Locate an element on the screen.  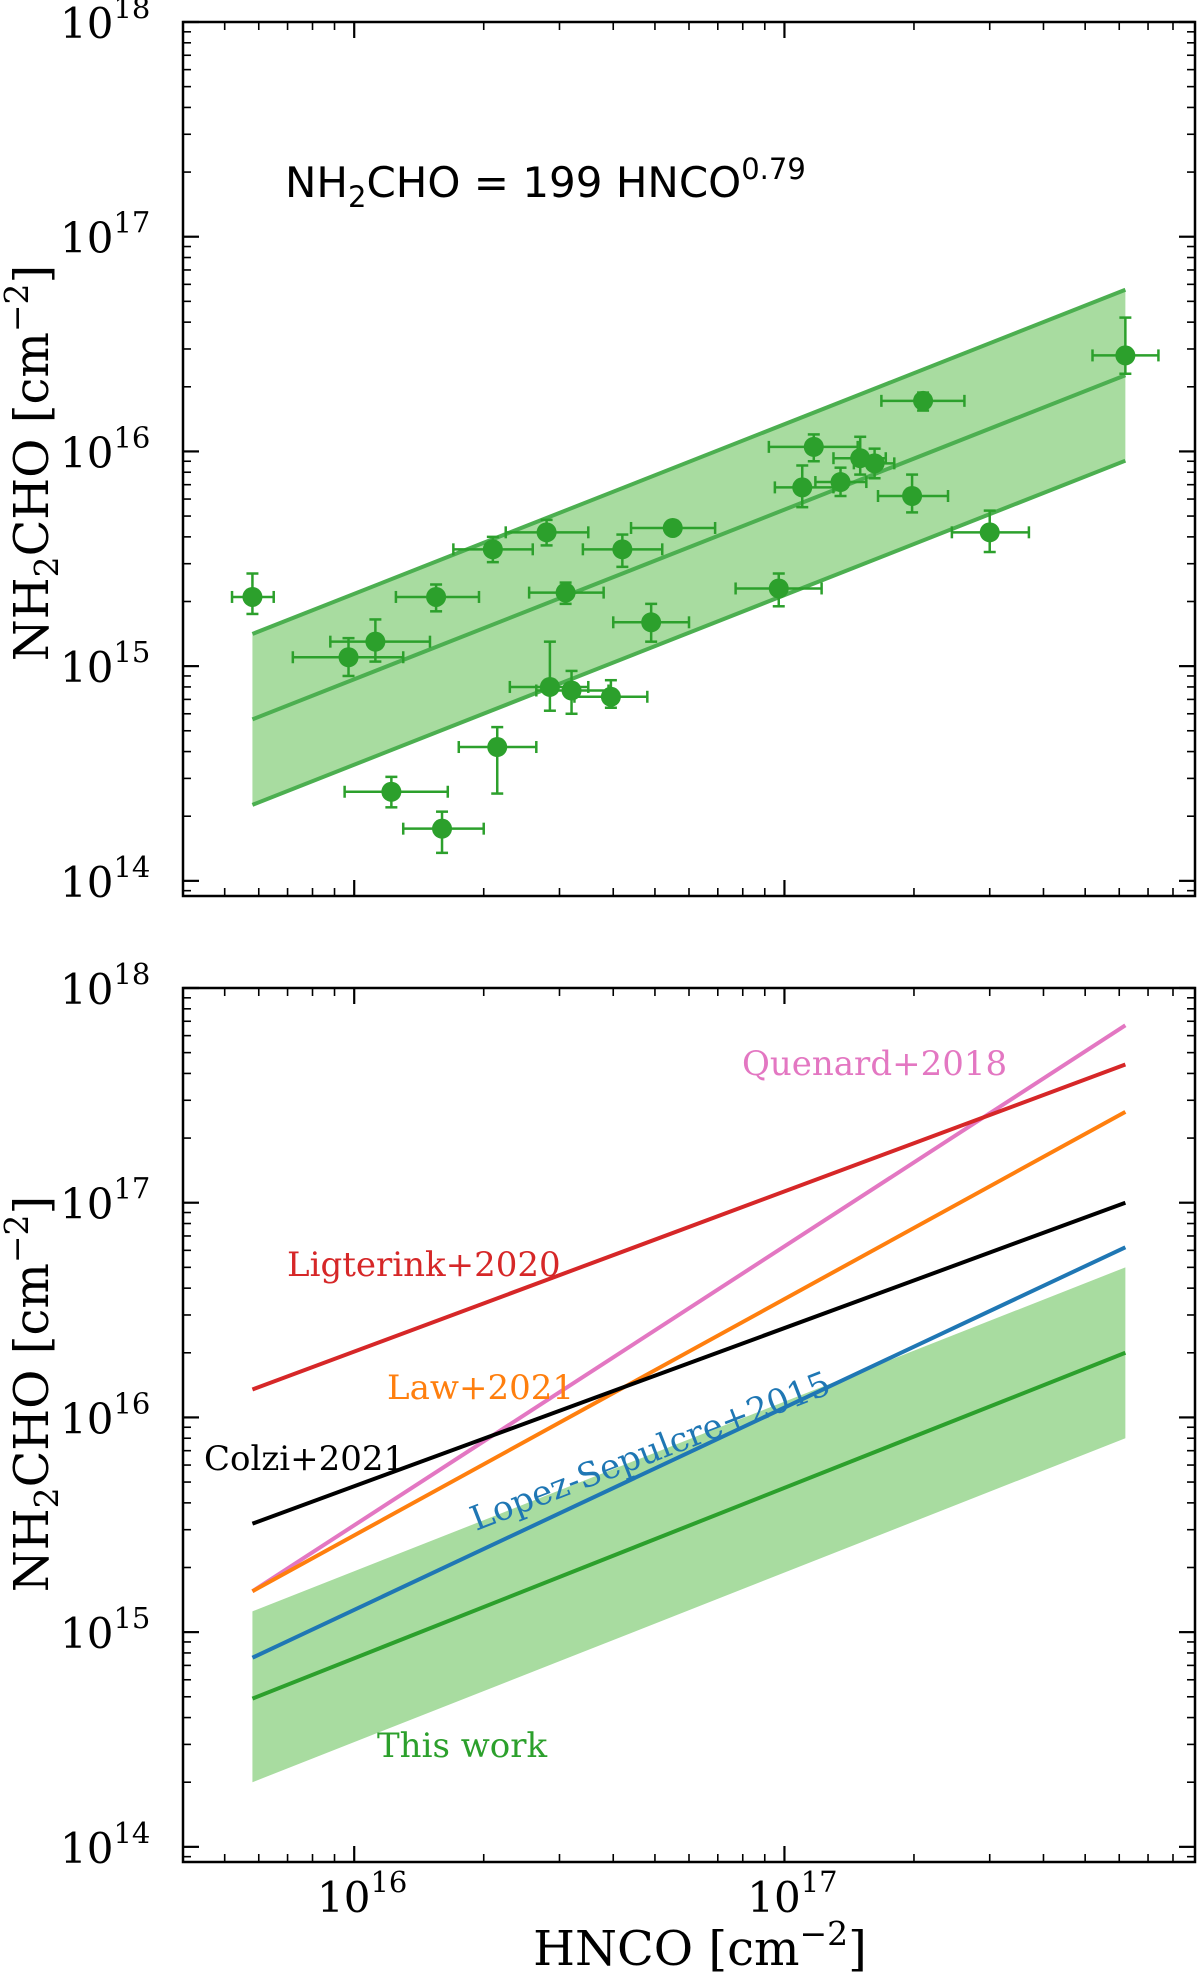
bottom-y-axis-label: NH2CHO [cm−2] is located at coordinates (33, 1394).